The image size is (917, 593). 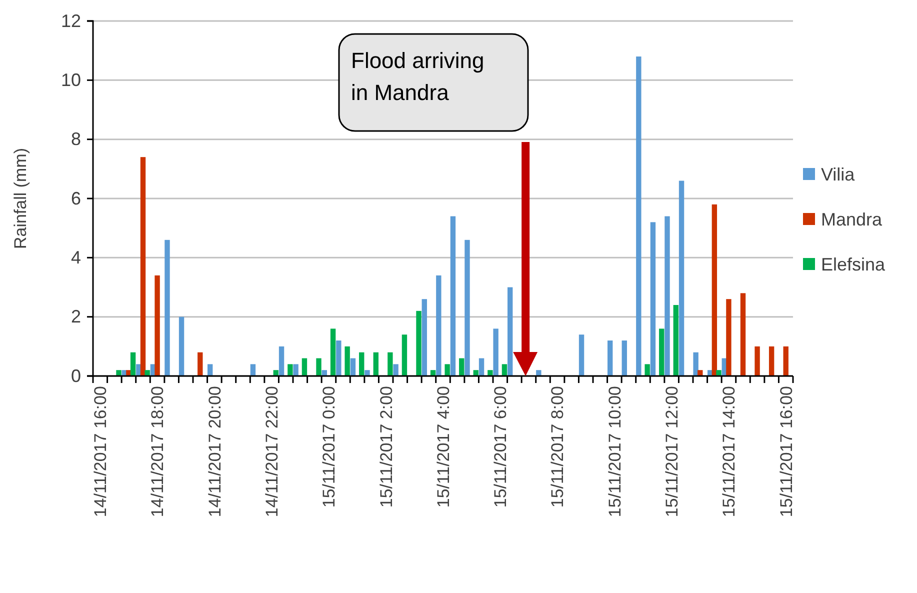 I want to click on x-tick-label: 14/11/2017 16:00, so click(x=100, y=452).